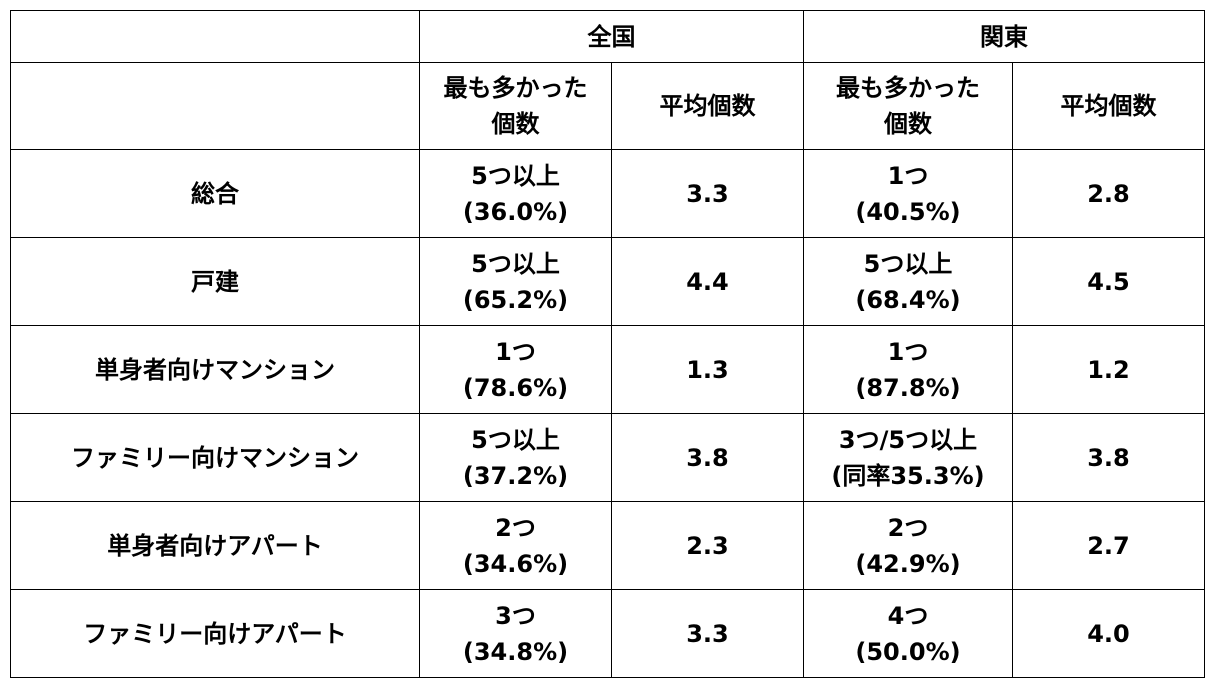 The height and width of the screenshot is (691, 1220). Describe the element at coordinates (908, 299) in the screenshot. I see `kanto-most-percent: (68.4%)` at that location.